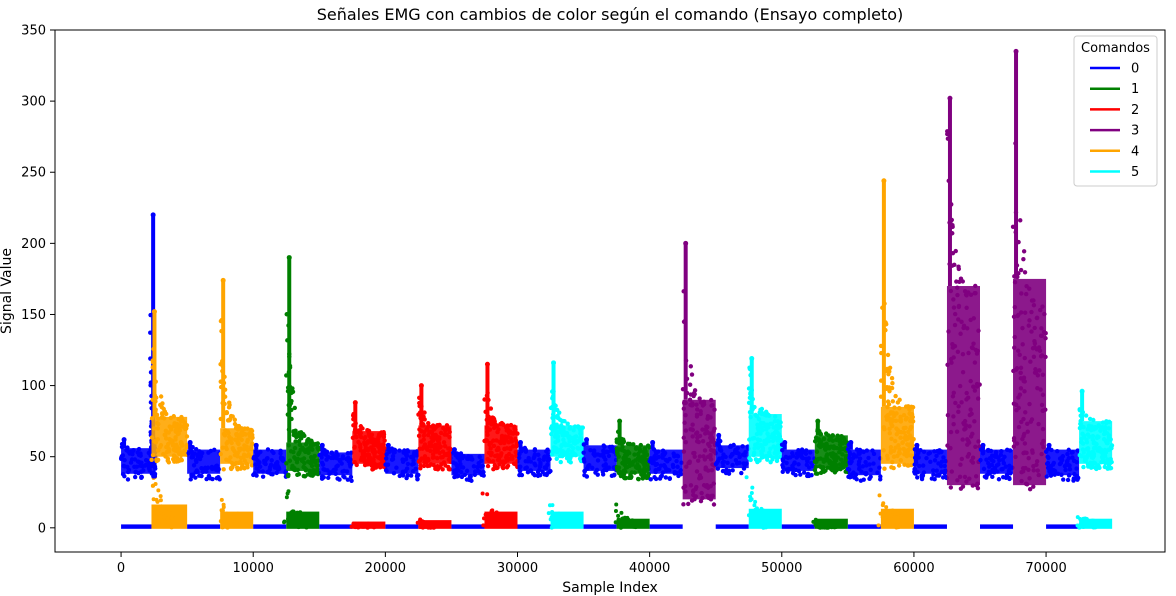  What do you see at coordinates (136, 526) in the screenshot?
I see `low-band-mark` at bounding box center [136, 526].